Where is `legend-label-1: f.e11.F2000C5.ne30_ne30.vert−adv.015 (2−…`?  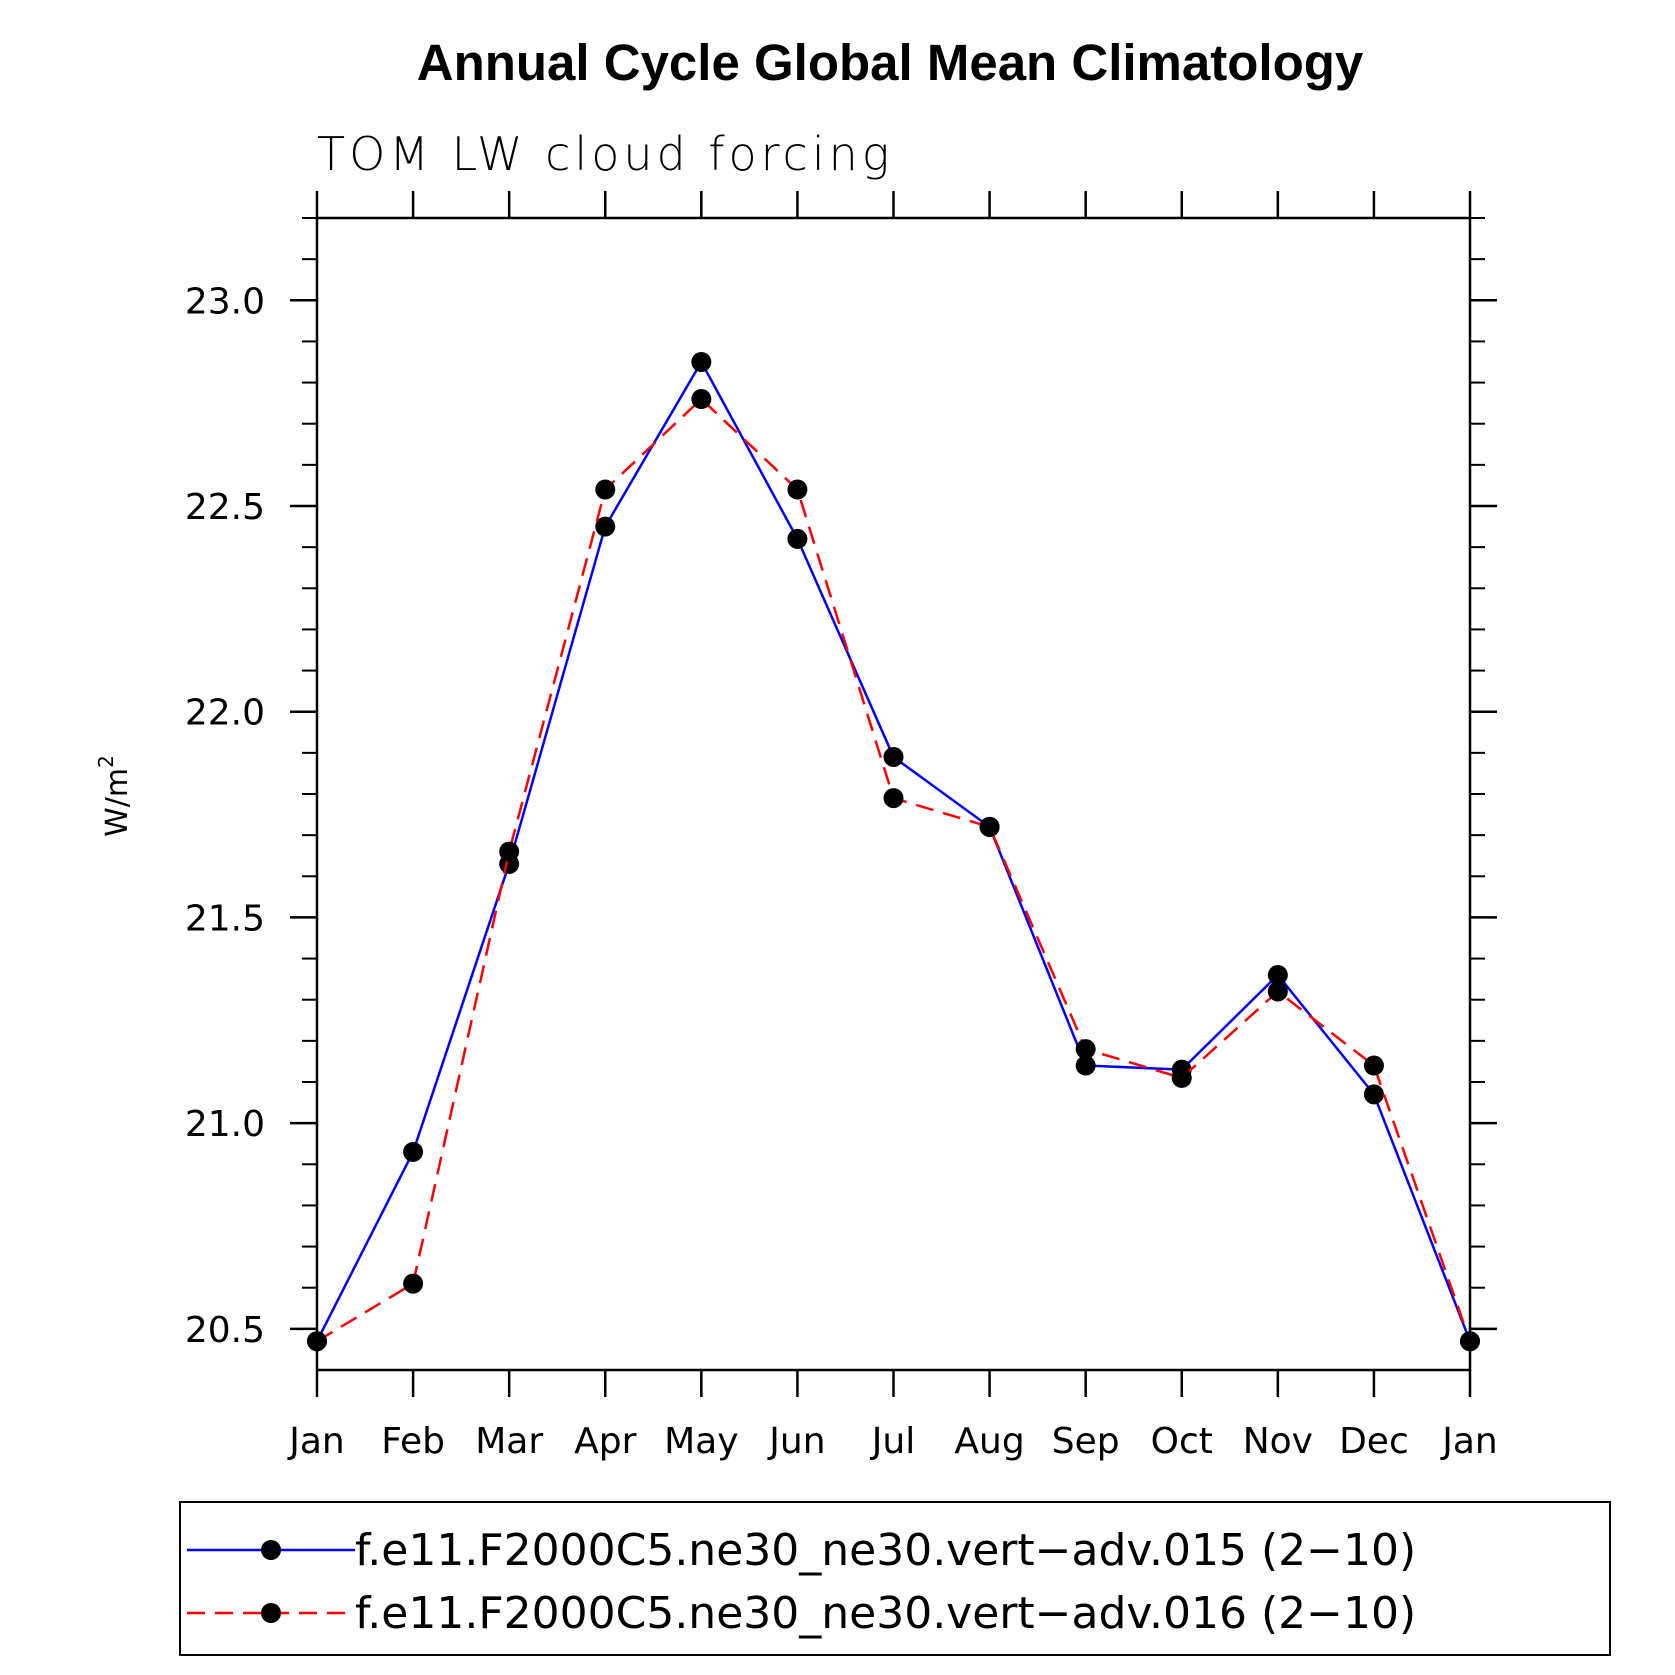
legend-label-1: f.e11.F2000C5.ne30_ne30.vert−adv.015 (2−… is located at coordinates (885, 1550).